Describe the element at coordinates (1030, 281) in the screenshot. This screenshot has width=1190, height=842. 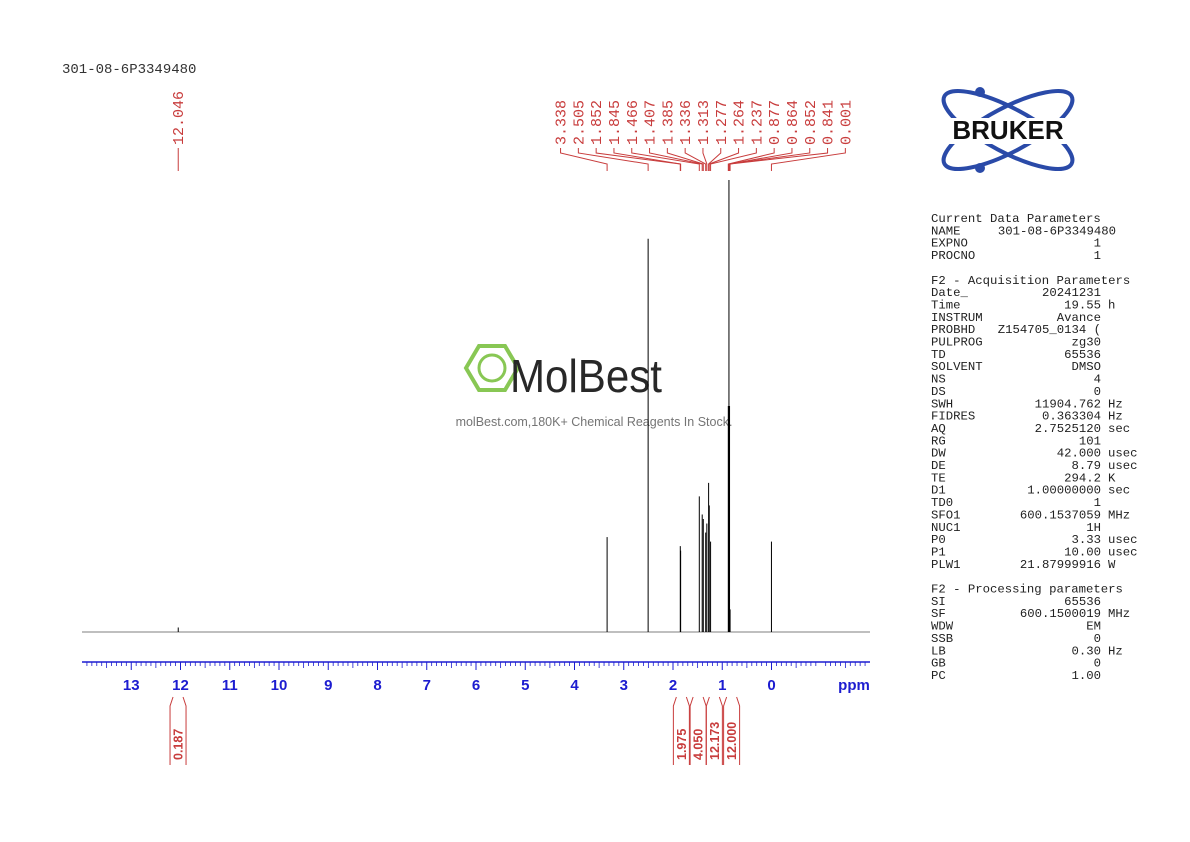
I see `section-heading: F2 - Acquisition Parameters` at that location.